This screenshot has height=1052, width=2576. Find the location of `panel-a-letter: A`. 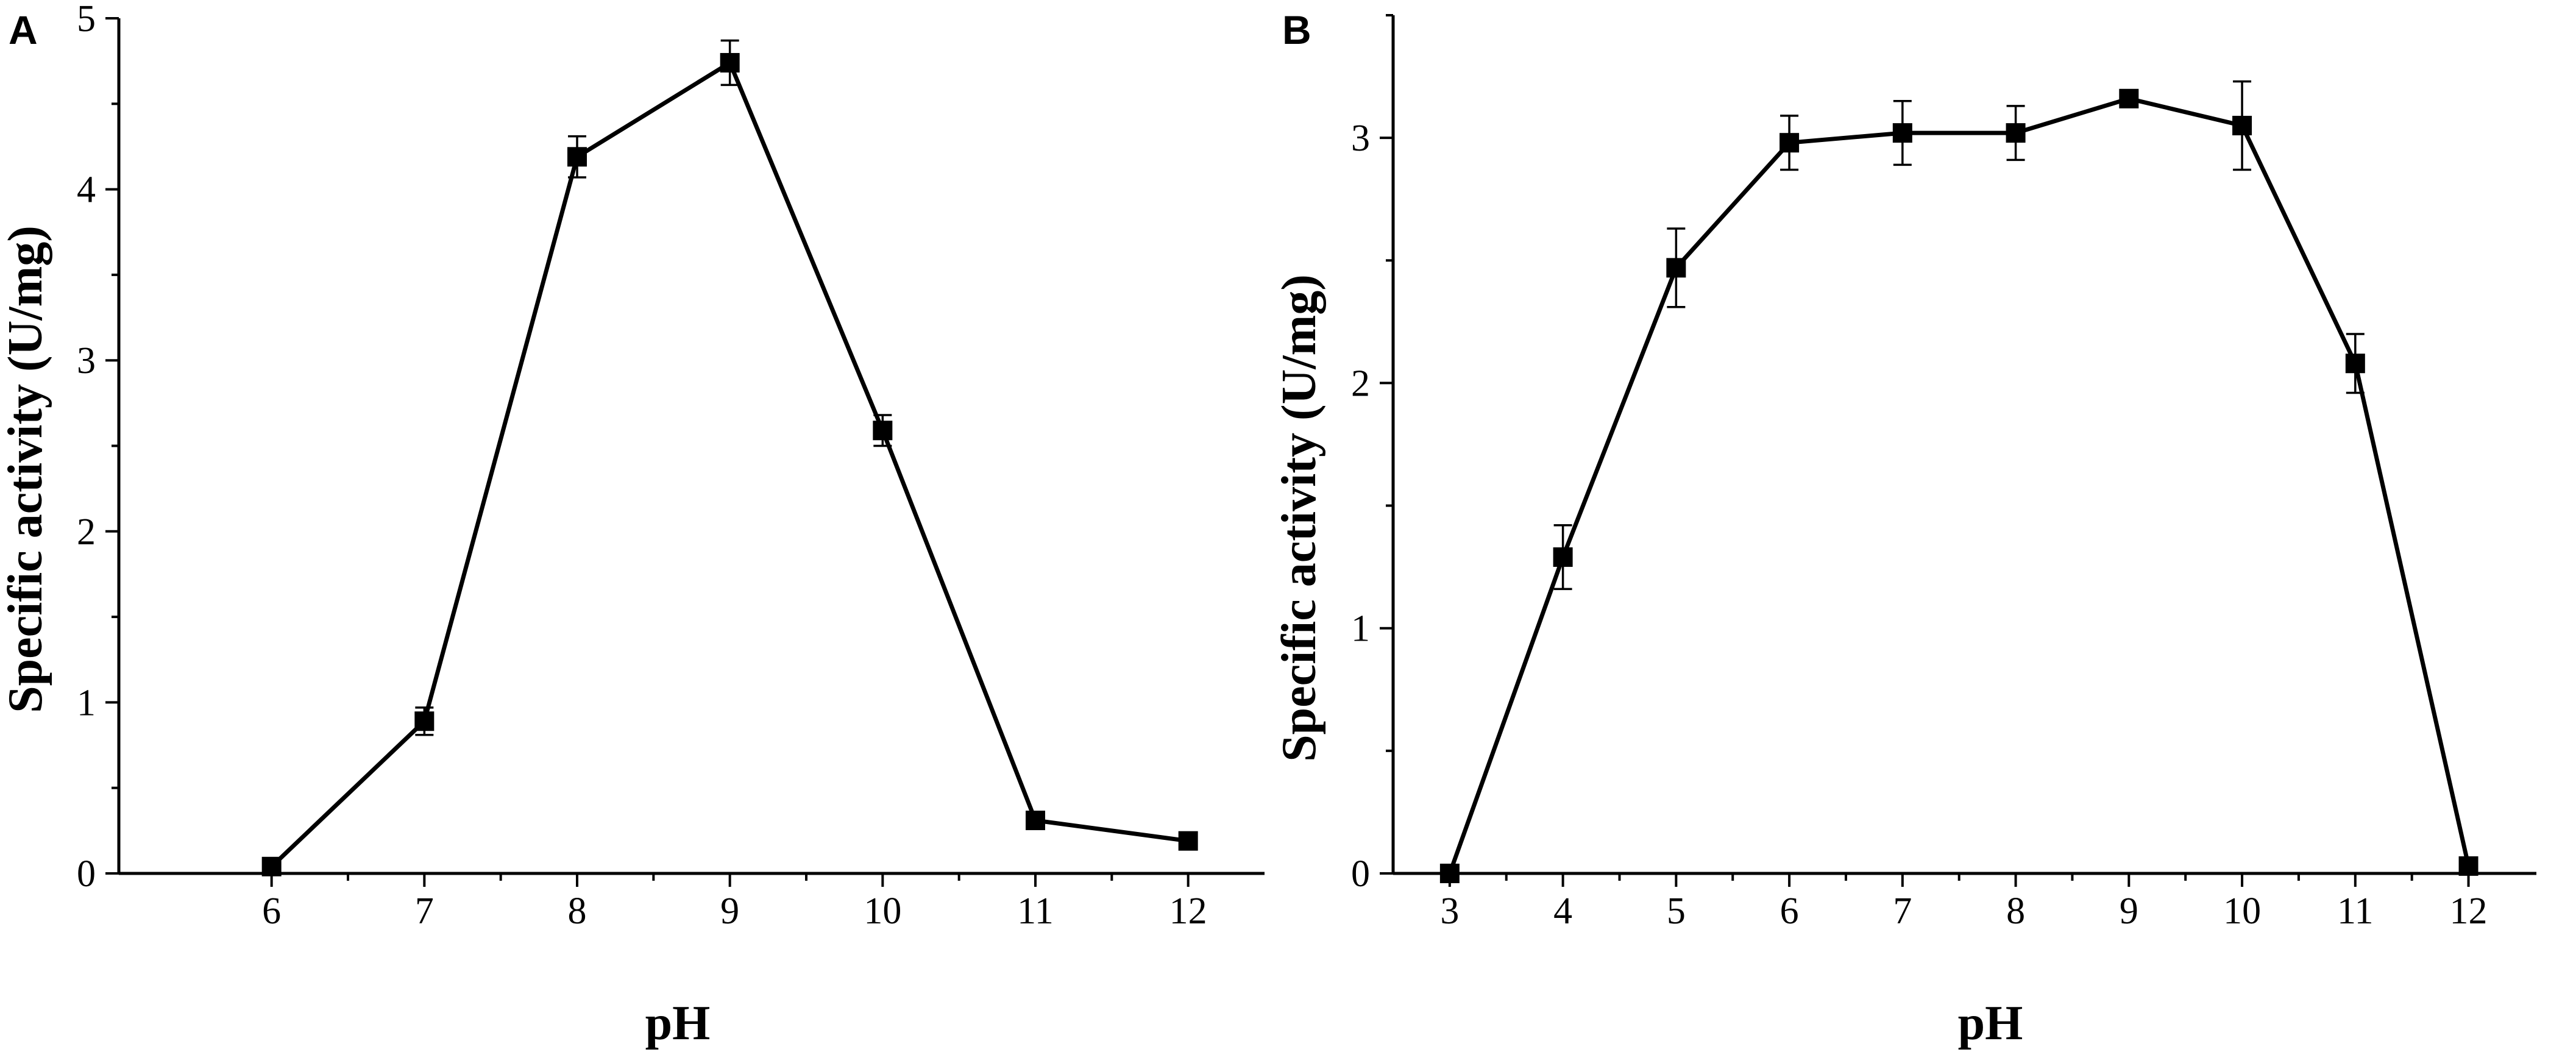

panel-a-letter: A is located at coordinates (23, 30).